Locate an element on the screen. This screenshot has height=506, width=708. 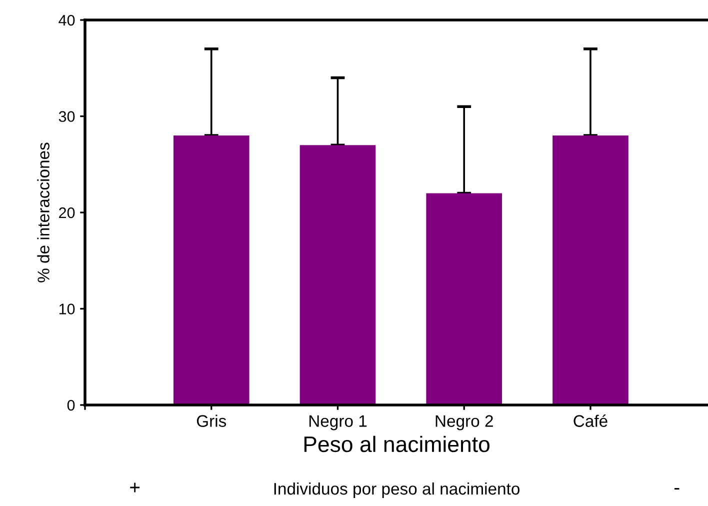
x-tick-label: Negro 2 is located at coordinates (464, 422).